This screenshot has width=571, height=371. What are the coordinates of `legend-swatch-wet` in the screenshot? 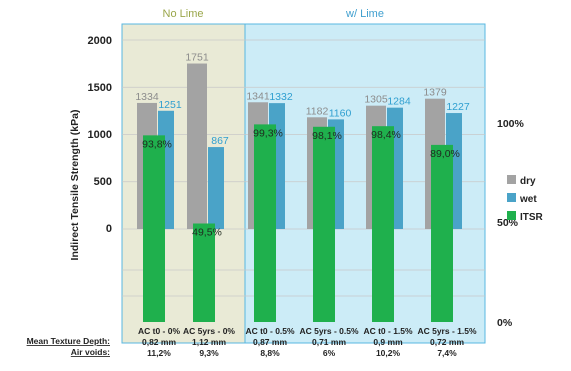 It's located at (511, 197).